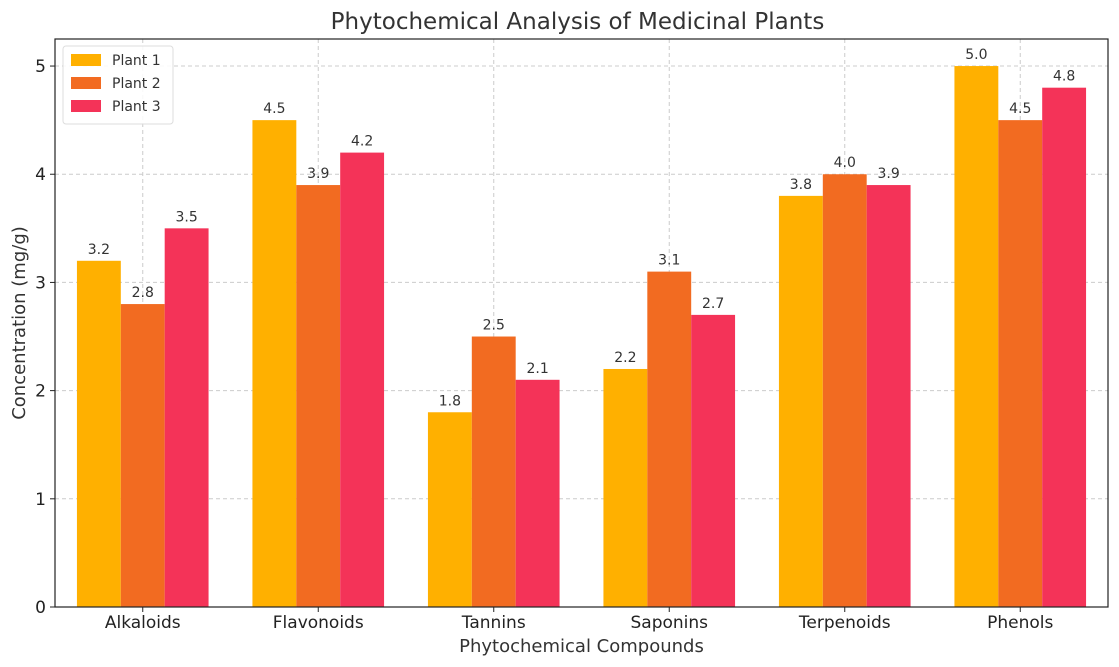 The height and width of the screenshot is (667, 1119). What do you see at coordinates (40, 500) in the screenshot?
I see `y-tick-label: 1` at bounding box center [40, 500].